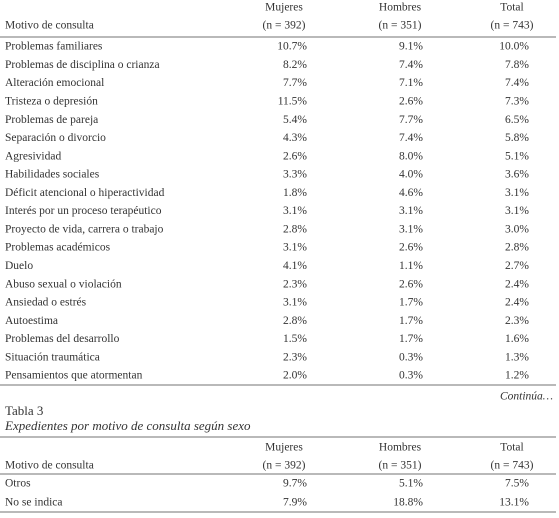 The width and height of the screenshot is (559, 518). What do you see at coordinates (51, 120) in the screenshot?
I see `row-label: Problemas de pareja` at bounding box center [51, 120].